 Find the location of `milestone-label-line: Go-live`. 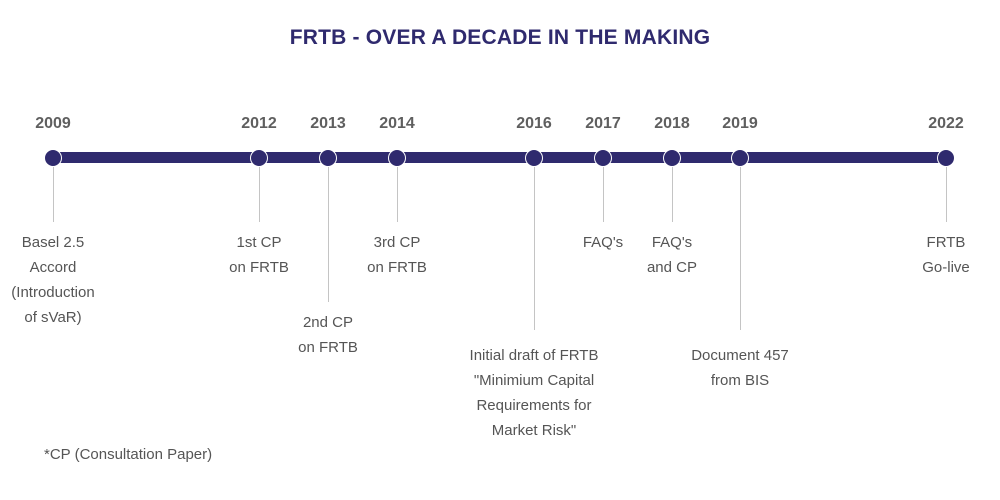

milestone-label-line: Go-live is located at coordinates (946, 267).